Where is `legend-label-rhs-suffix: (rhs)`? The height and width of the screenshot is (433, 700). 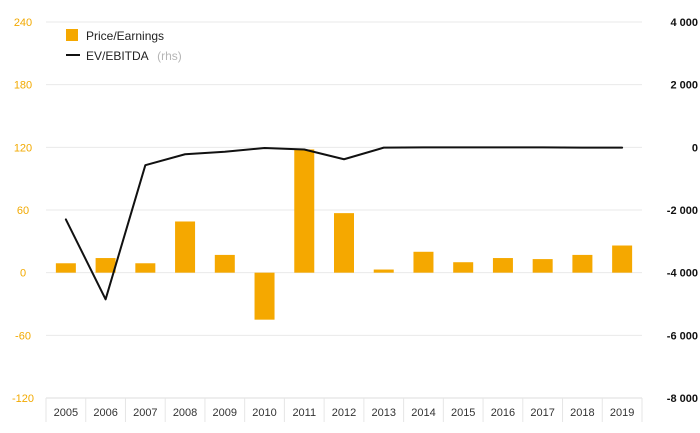
legend-label-rhs-suffix: (rhs) is located at coordinates (169, 56).